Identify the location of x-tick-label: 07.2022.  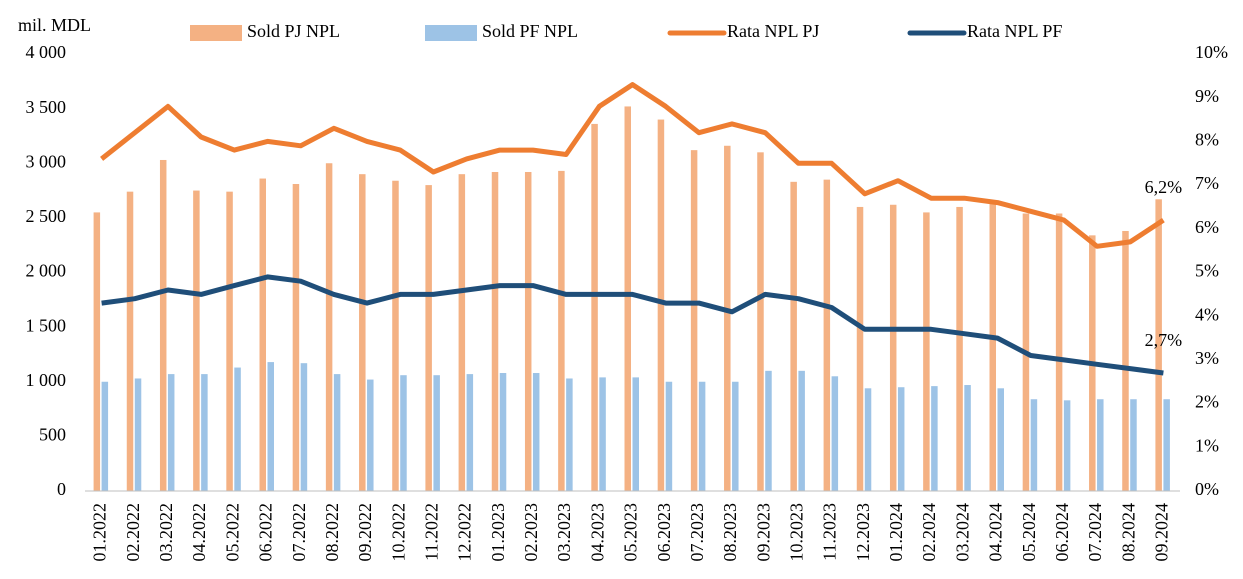
(299, 532).